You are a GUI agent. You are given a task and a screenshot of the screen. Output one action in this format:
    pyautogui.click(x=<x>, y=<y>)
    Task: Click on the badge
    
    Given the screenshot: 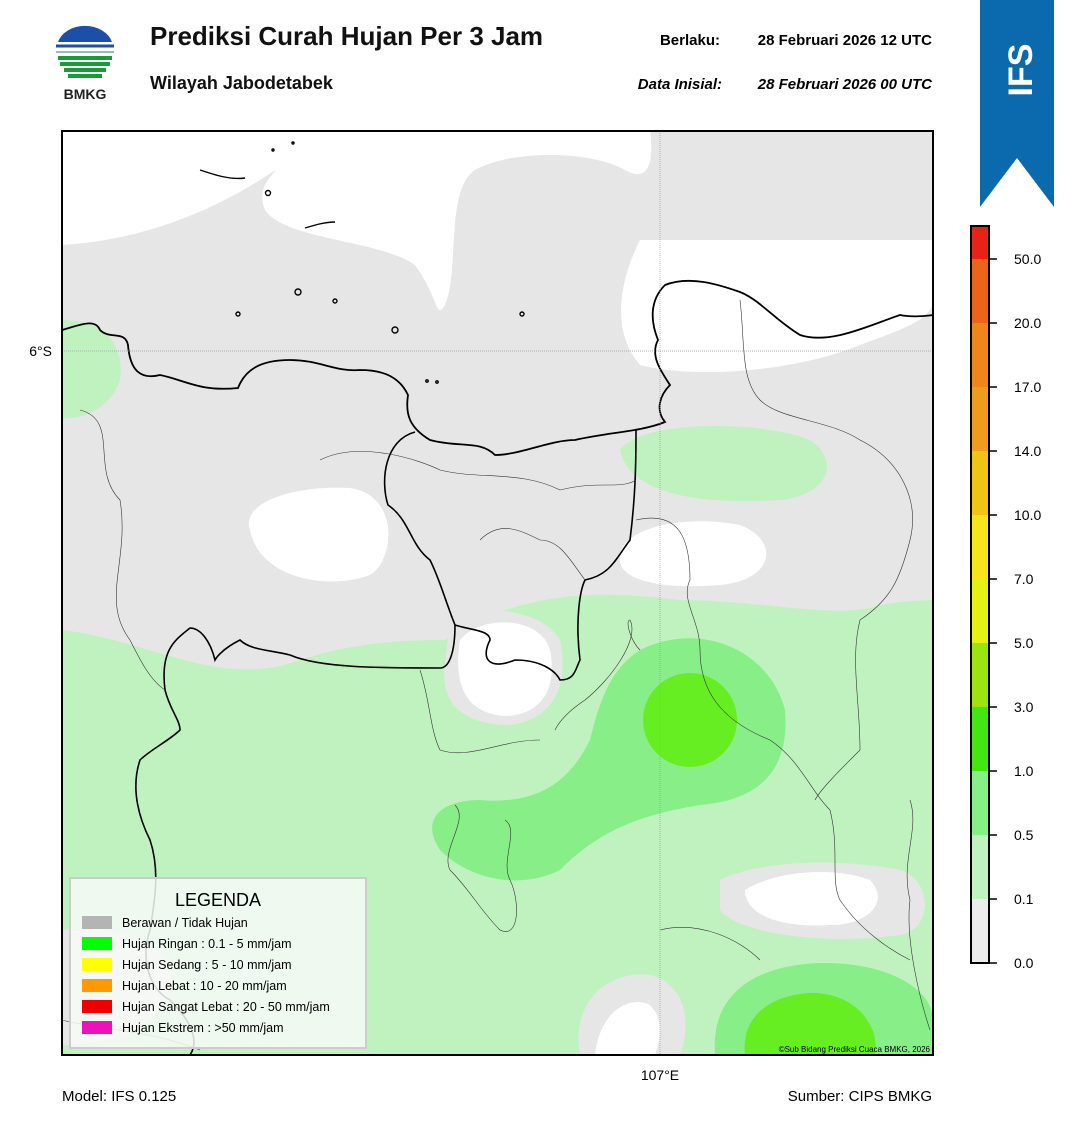 What is the action you would take?
    pyautogui.click(x=1017, y=103)
    